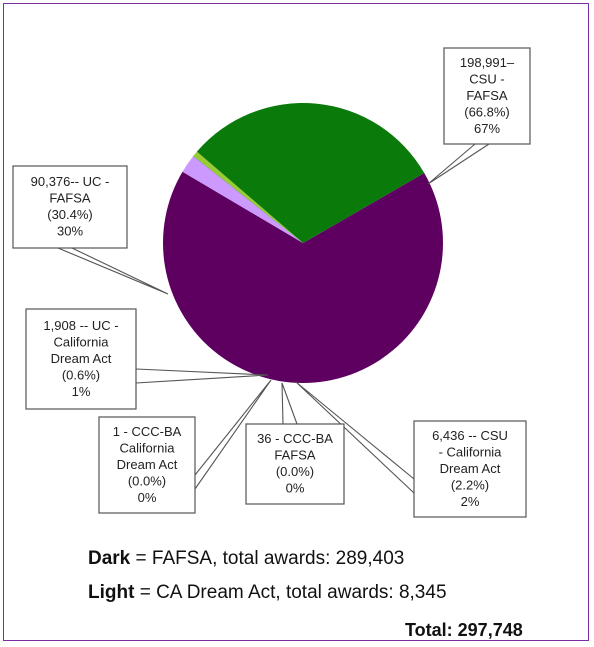 The image size is (594, 647). I want to click on callout-label-ccc-ba-fafsa-line-3: (0.0%), so click(295, 471).